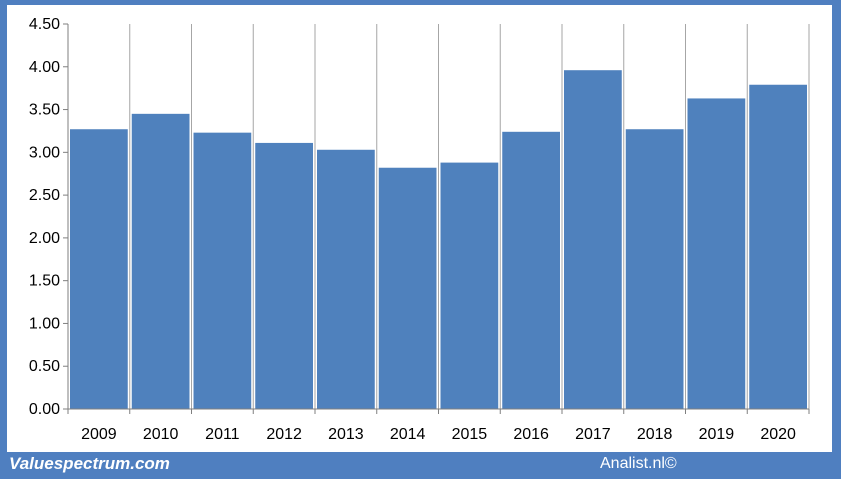 The height and width of the screenshot is (479, 841). Describe the element at coordinates (408, 434) in the screenshot. I see `x-tick-label: 2014` at that location.